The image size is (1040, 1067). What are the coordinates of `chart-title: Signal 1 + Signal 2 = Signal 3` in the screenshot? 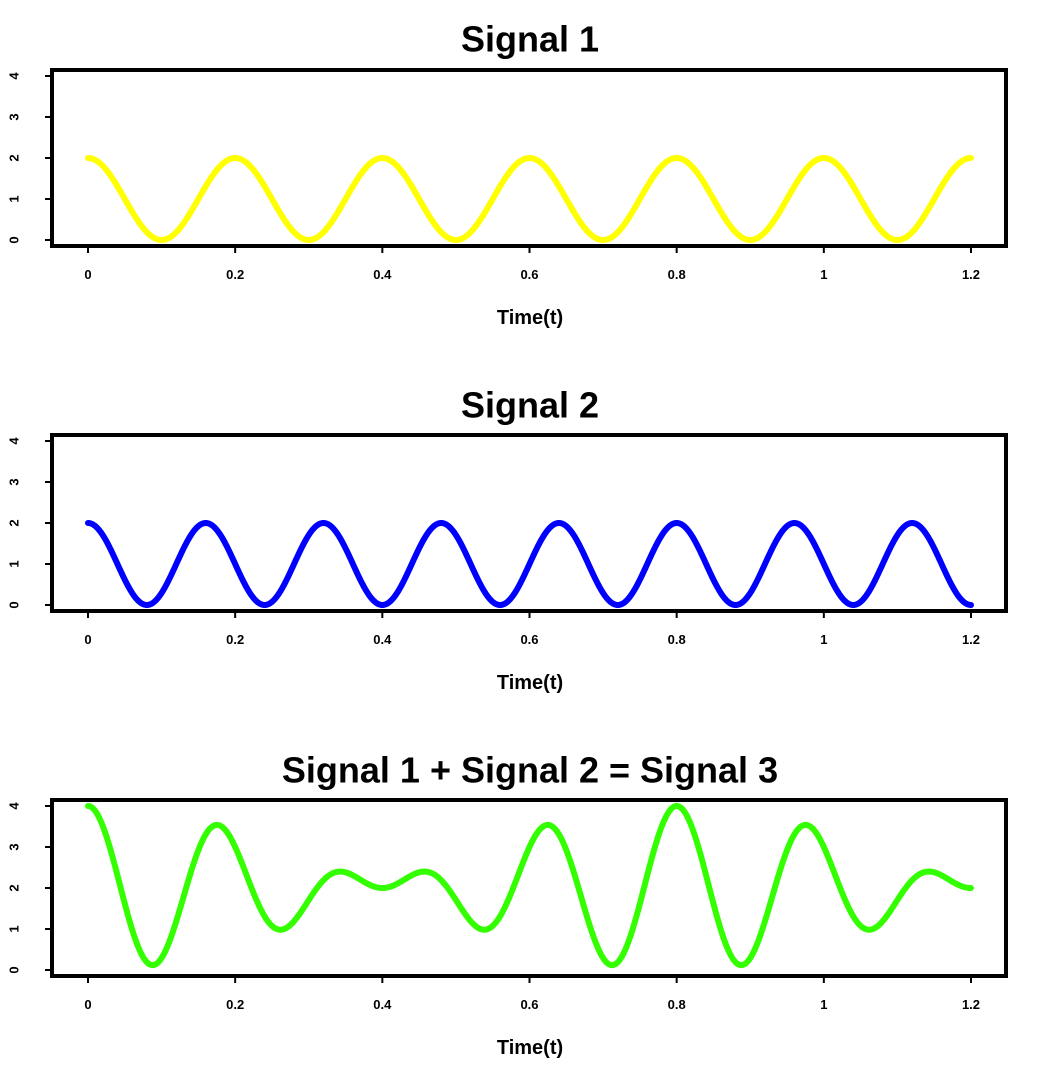 It's located at (530, 770).